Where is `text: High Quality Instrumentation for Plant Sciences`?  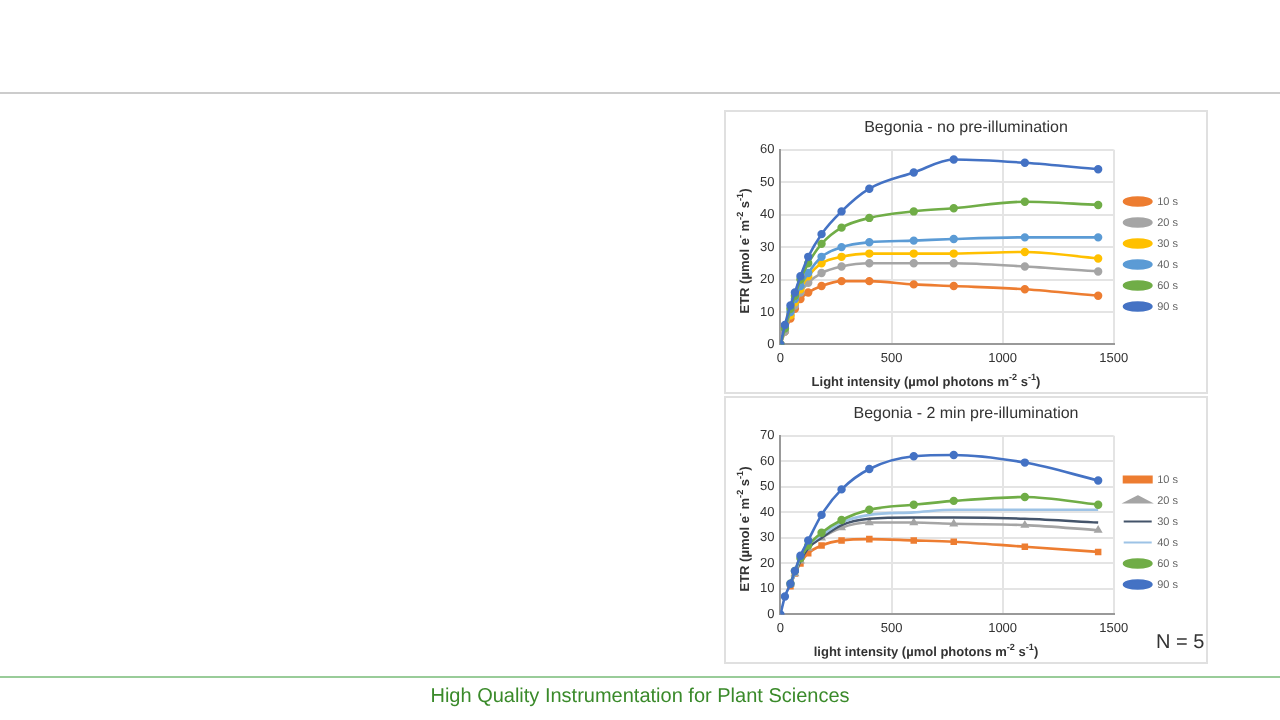
text: High Quality Instrumentation for Plant Sciences is located at coordinates (640, 697).